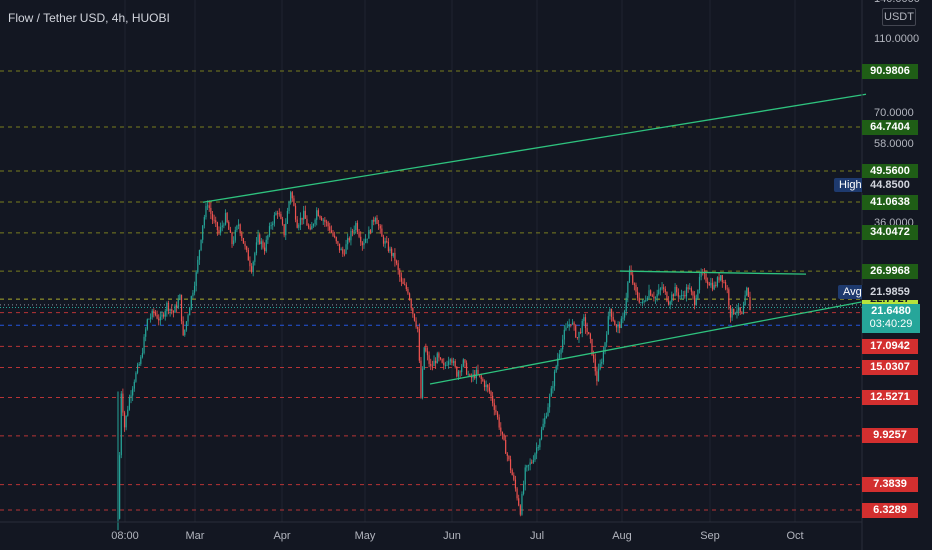 The image size is (932, 550). What do you see at coordinates (282, 536) in the screenshot?
I see `x-tick-label: Apr` at bounding box center [282, 536].